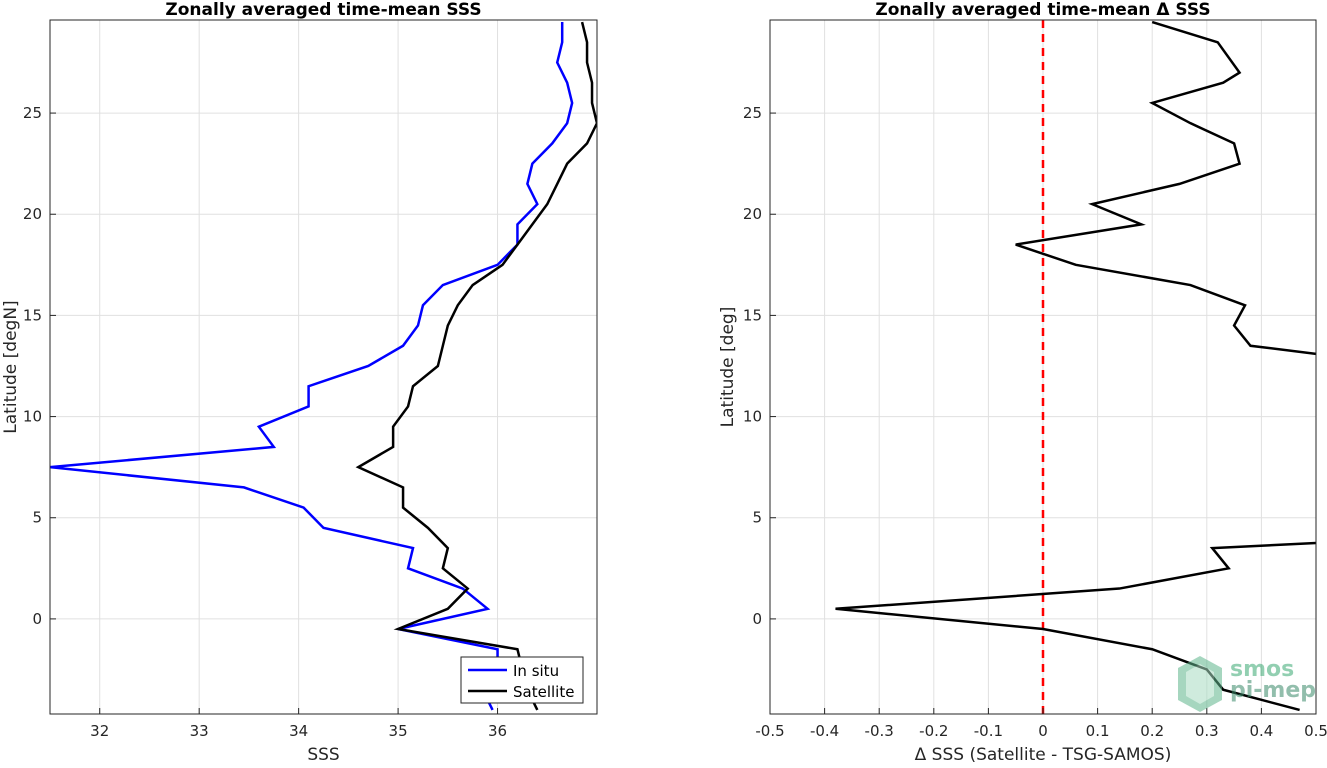 The height and width of the screenshot is (768, 1327). What do you see at coordinates (988, 731) in the screenshot?
I see `right-x-tick-label: -0.1` at bounding box center [988, 731].